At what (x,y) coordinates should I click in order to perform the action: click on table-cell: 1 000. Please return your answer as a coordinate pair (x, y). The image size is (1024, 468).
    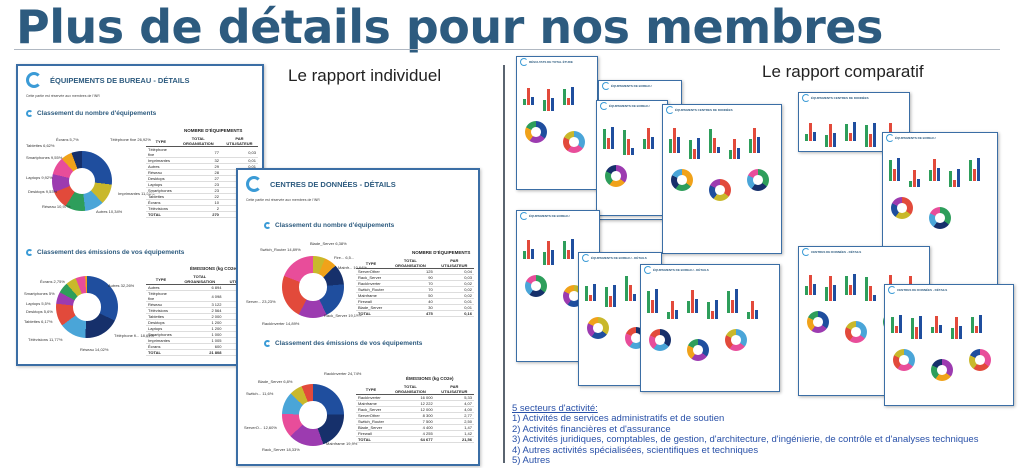
    Looking at the image, I should click on (200, 334).